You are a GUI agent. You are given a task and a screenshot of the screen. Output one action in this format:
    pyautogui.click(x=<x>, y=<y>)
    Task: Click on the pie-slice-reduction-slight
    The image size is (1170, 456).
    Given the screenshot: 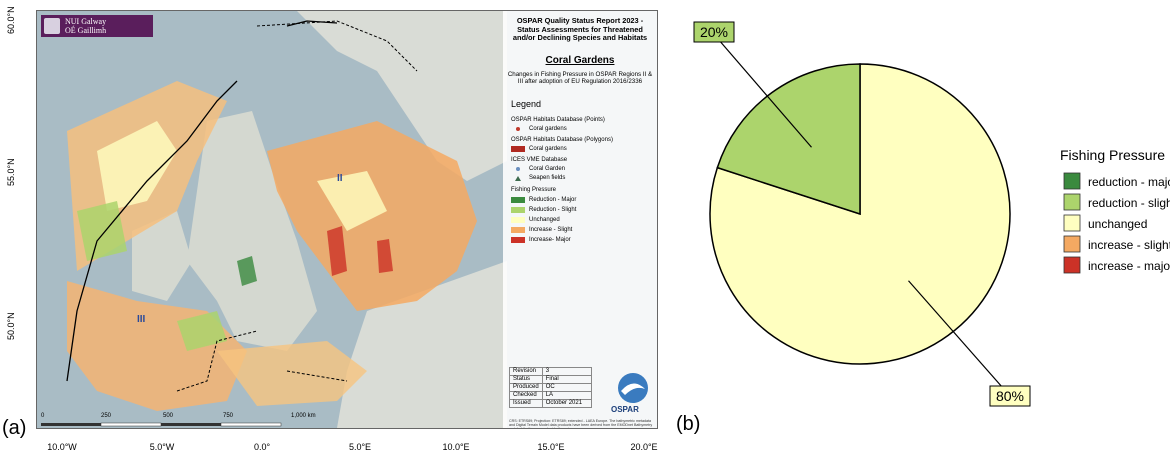 What is the action you would take?
    pyautogui.click(x=788, y=139)
    